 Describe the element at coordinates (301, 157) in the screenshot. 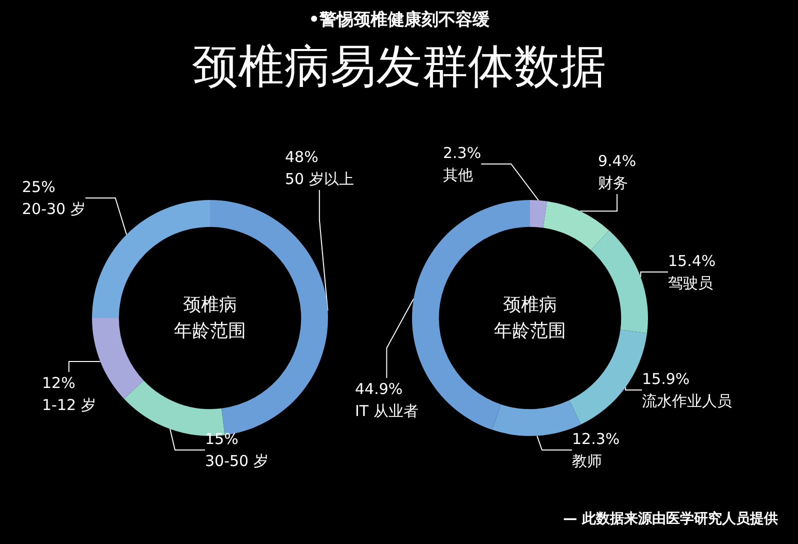

I see `data-label: 48%` at that location.